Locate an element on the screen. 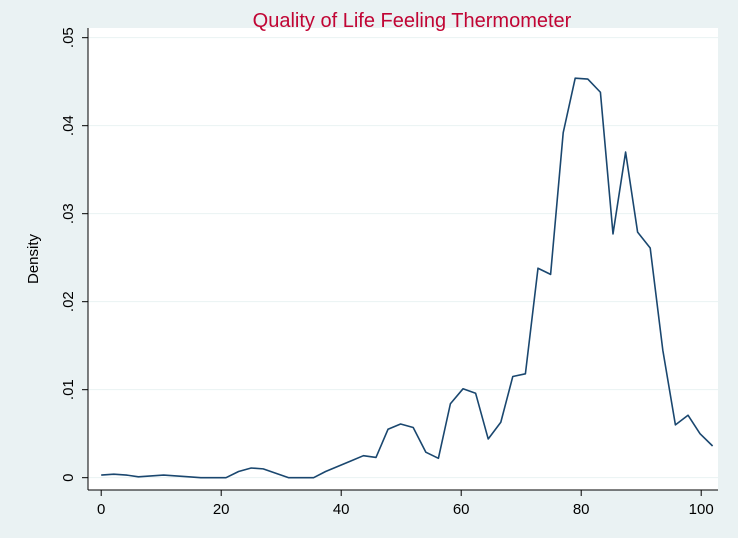 This screenshot has width=738, height=538. x-tick-label: 60 is located at coordinates (461, 509).